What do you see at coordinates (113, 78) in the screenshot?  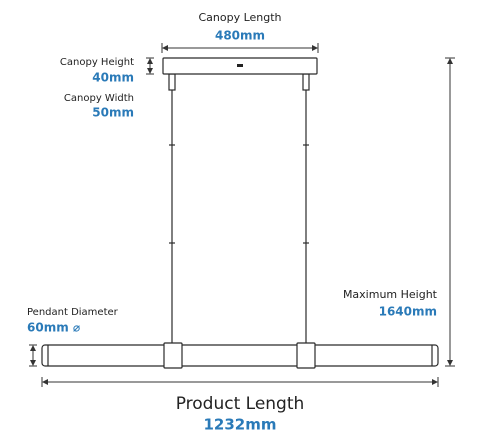 I see `value: 40mm` at bounding box center [113, 78].